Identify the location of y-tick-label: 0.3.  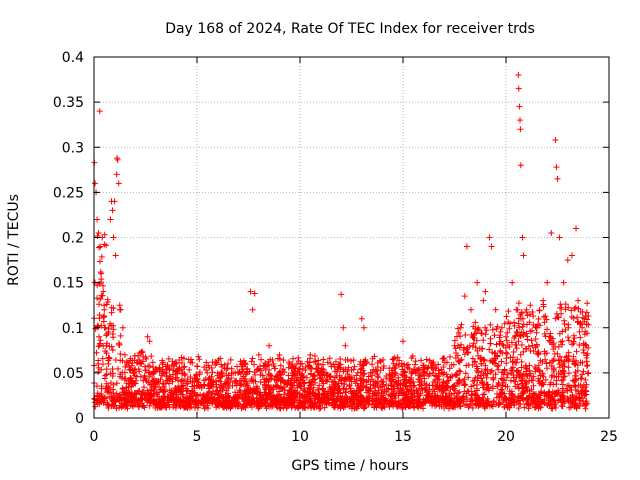
(73, 148).